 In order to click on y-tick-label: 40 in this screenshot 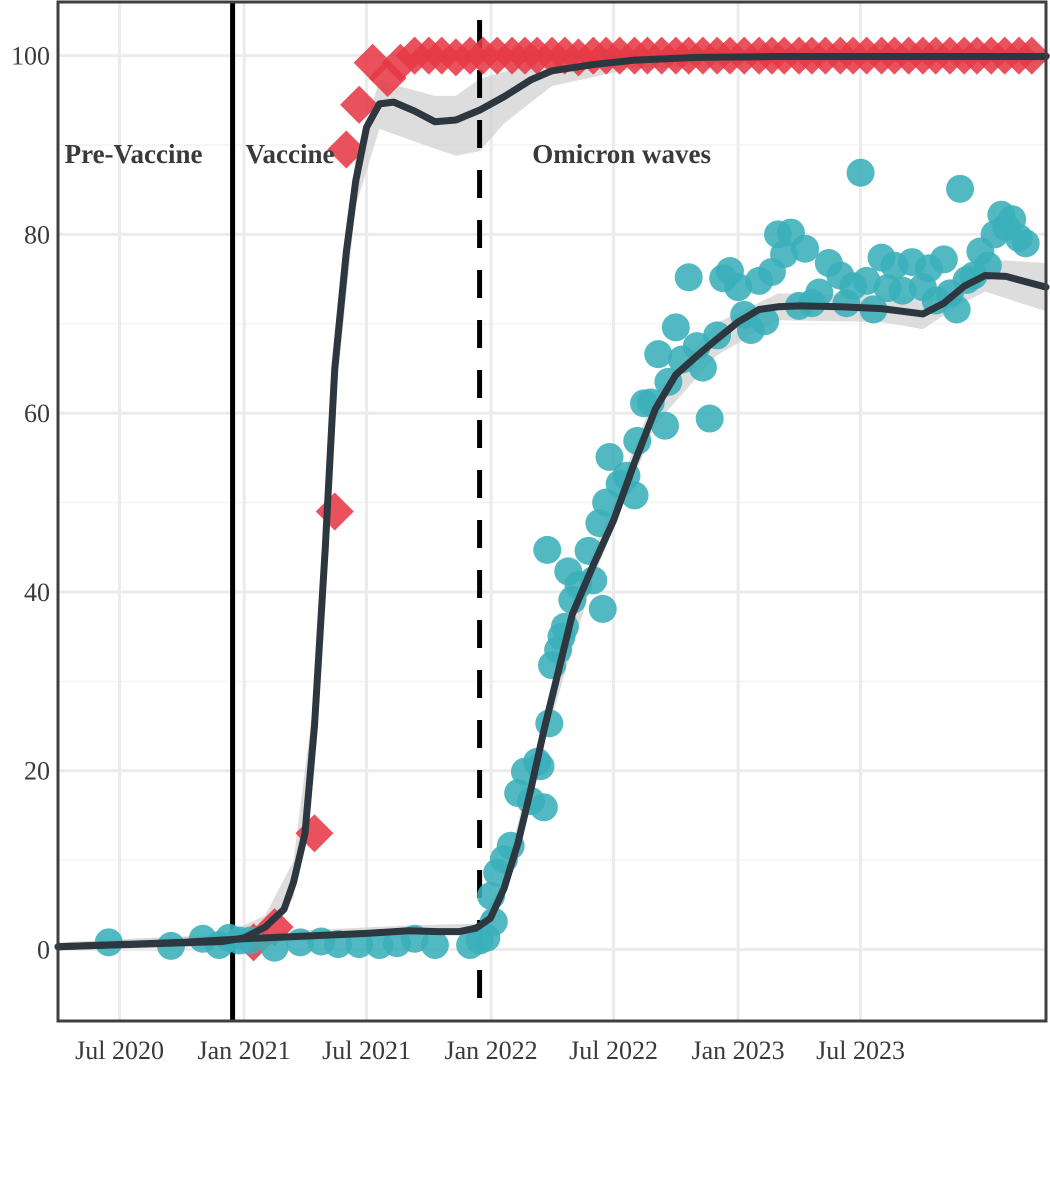, I will do `click(37, 592)`.